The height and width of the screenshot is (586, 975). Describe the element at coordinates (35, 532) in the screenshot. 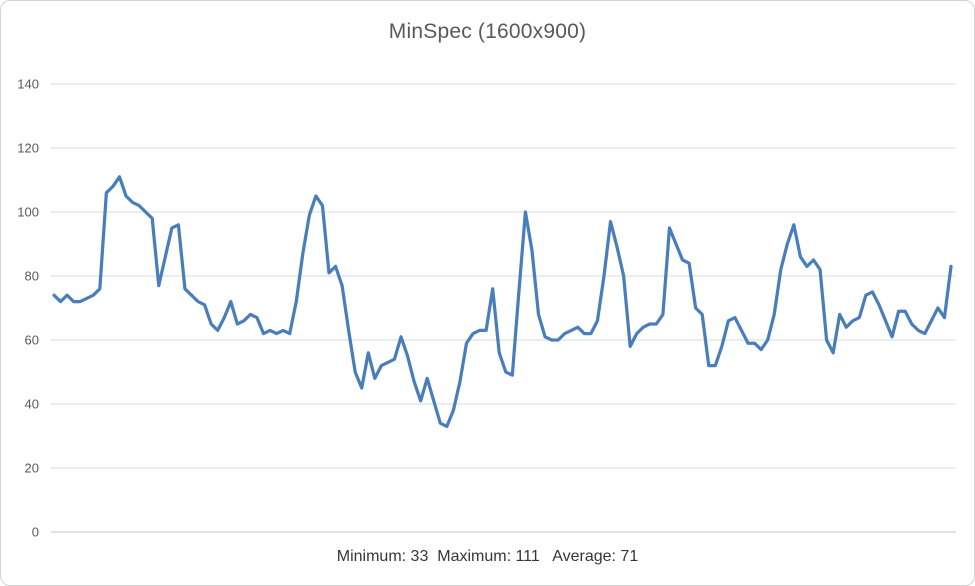

I see `y-axis-tick-label: 0` at that location.